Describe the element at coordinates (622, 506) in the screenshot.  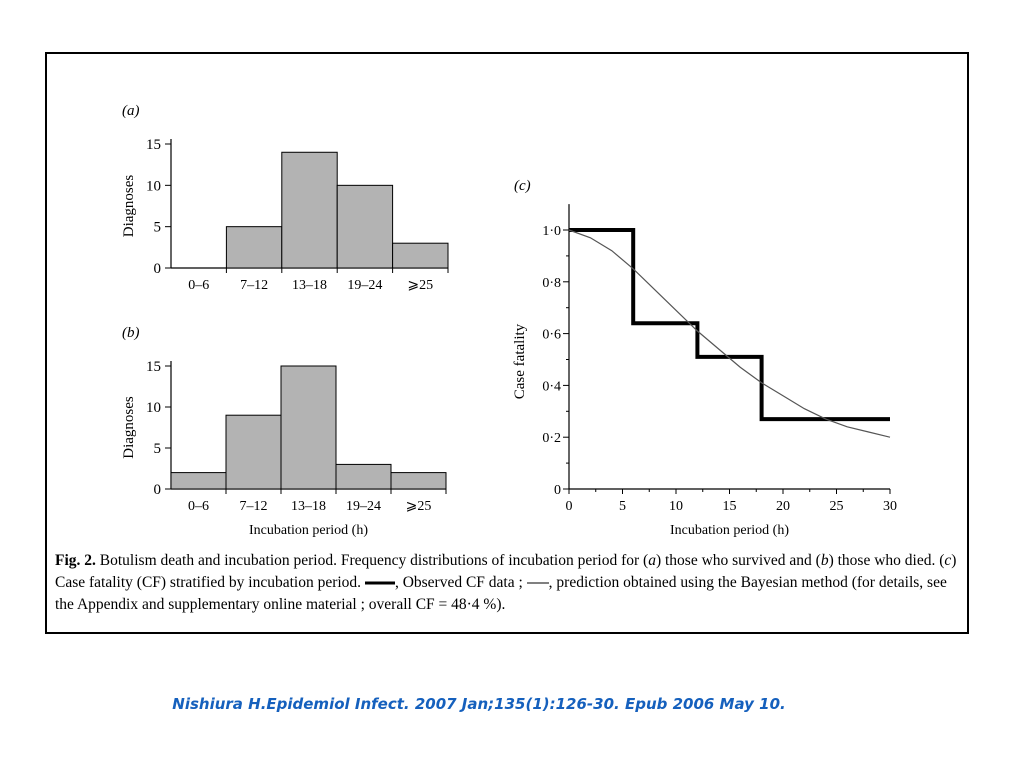
I see `x-tick-label: 5` at that location.